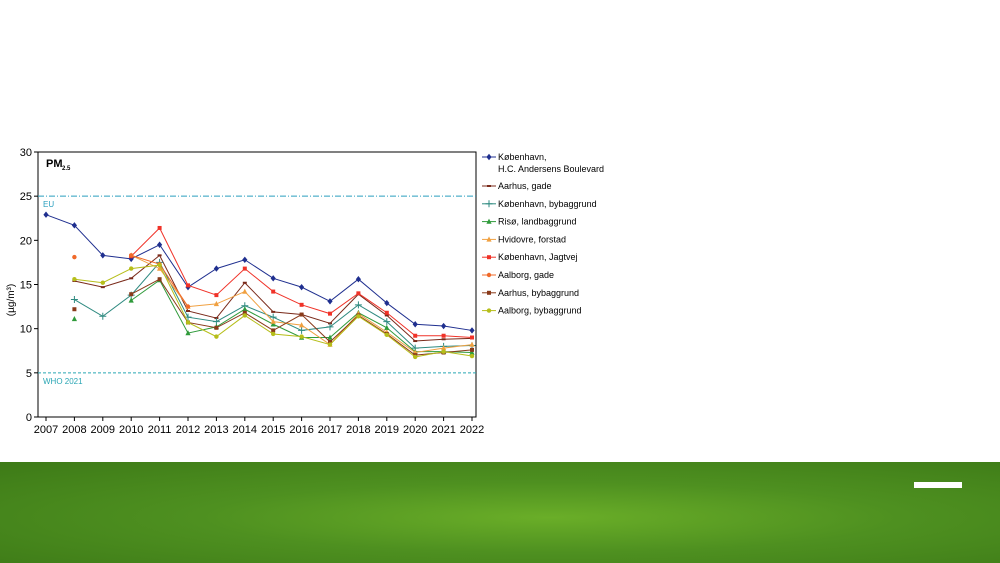 This screenshot has width=1000, height=563. I want to click on reference-line-label-1: WHO 2021, so click(63, 381).